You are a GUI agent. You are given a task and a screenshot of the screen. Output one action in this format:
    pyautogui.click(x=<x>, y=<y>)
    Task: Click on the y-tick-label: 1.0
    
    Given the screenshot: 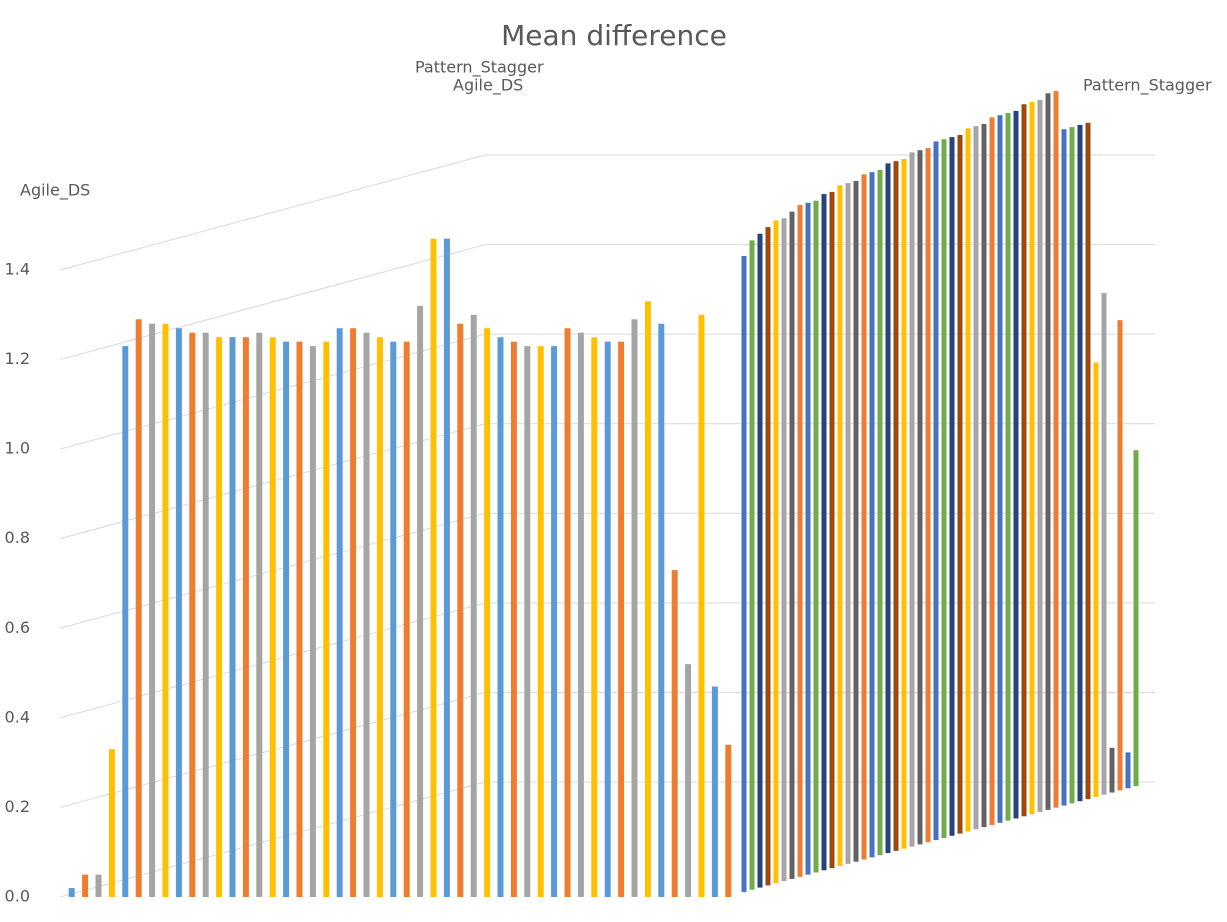 What is the action you would take?
    pyautogui.click(x=17, y=448)
    